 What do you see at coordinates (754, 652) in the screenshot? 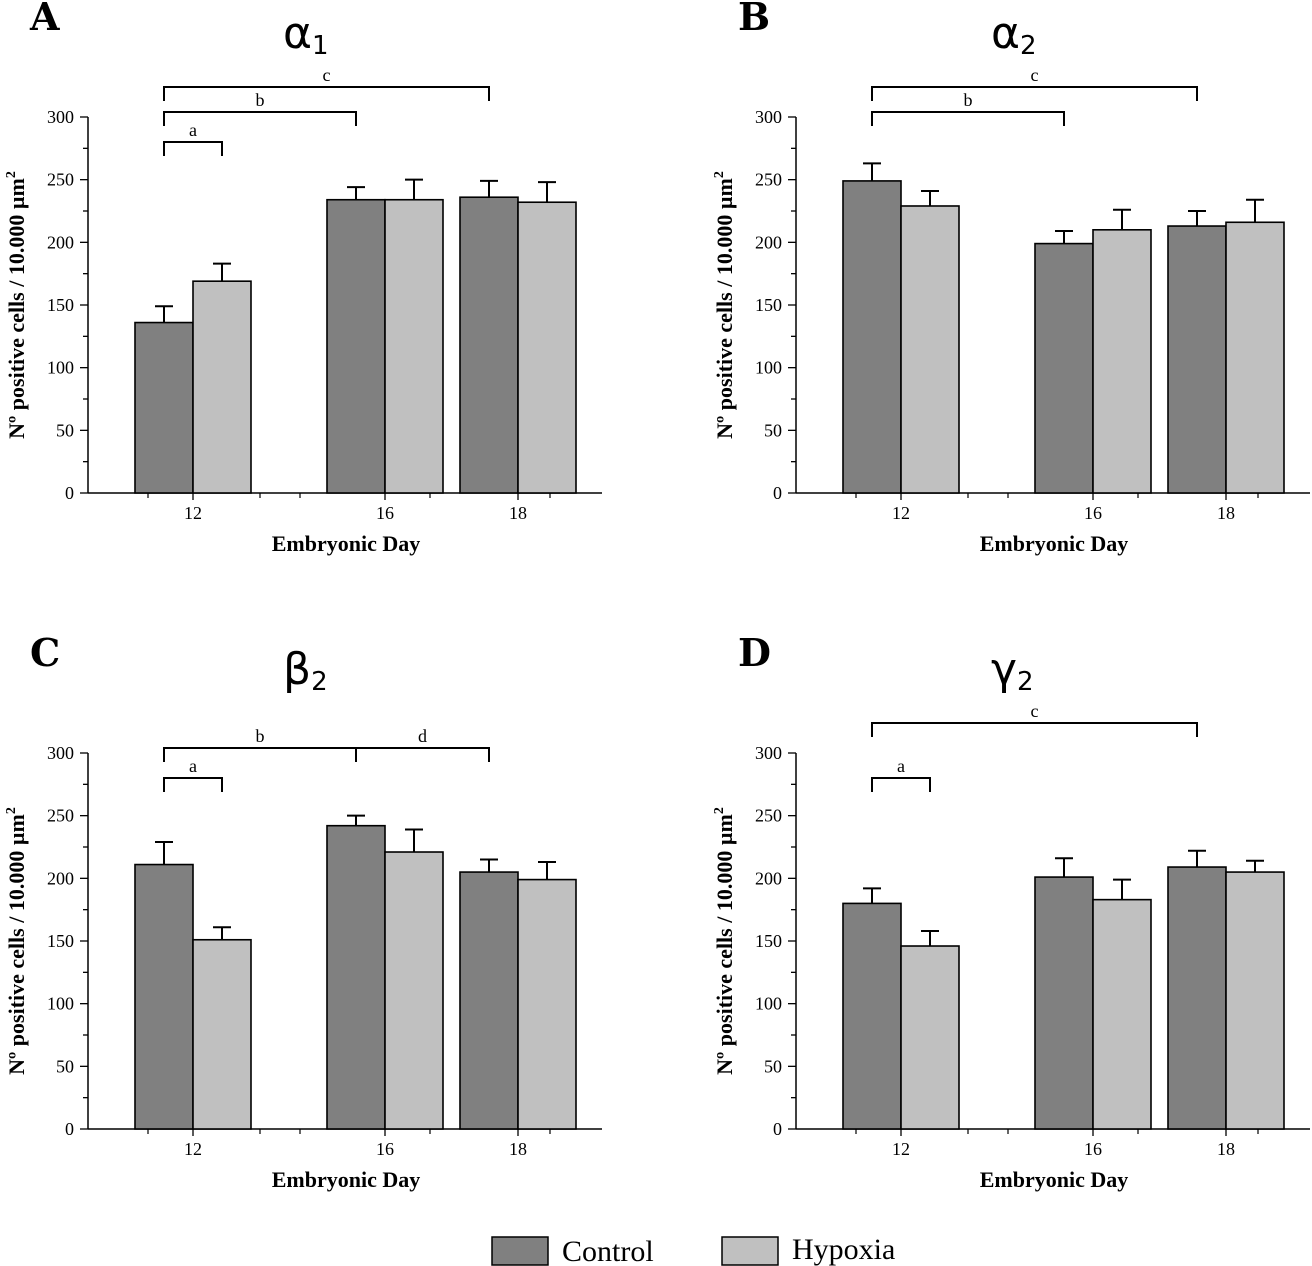
I see `panel-letter: D` at bounding box center [754, 652].